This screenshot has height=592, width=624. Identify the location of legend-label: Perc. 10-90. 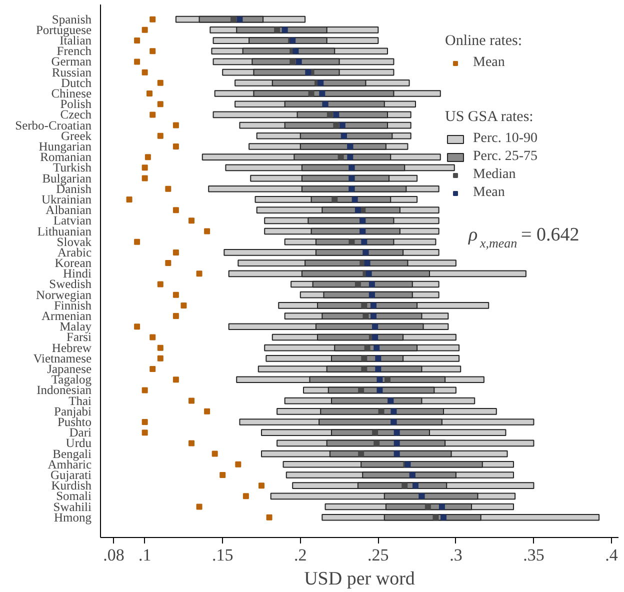
(505, 139).